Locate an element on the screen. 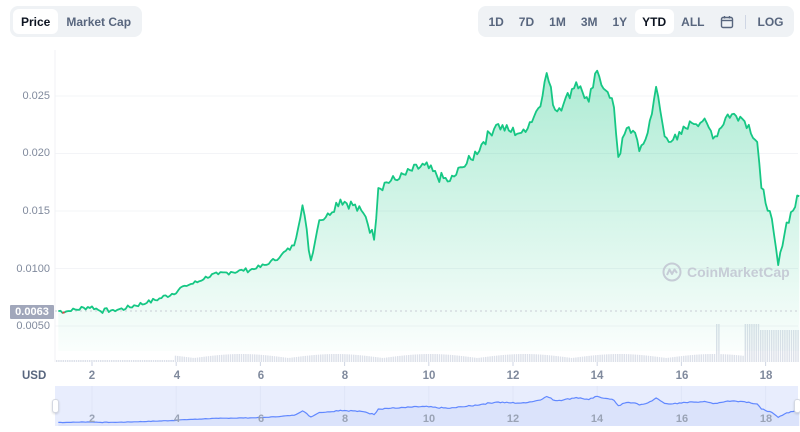  x-tick-label: 16 is located at coordinates (682, 376).